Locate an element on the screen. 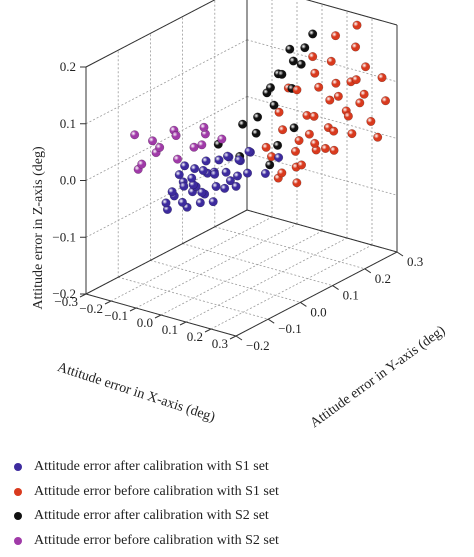 Image resolution: width=474 pixels, height=557 pixels. x-tick-label: −0.1 is located at coordinates (116, 315).